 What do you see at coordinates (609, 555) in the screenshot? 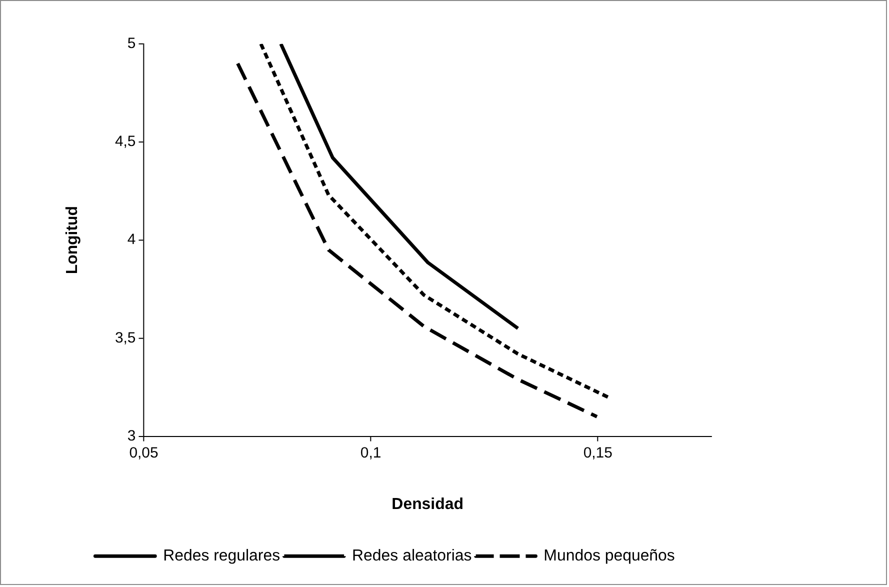
I see `legend-label: Mundos pequeños` at bounding box center [609, 555].